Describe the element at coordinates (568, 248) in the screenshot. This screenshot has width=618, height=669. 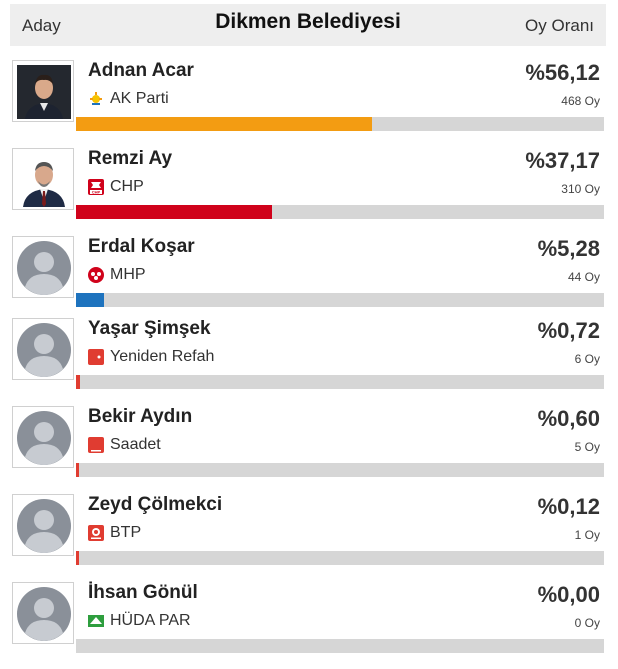
I see `vote-percentage: %5,28` at that location.